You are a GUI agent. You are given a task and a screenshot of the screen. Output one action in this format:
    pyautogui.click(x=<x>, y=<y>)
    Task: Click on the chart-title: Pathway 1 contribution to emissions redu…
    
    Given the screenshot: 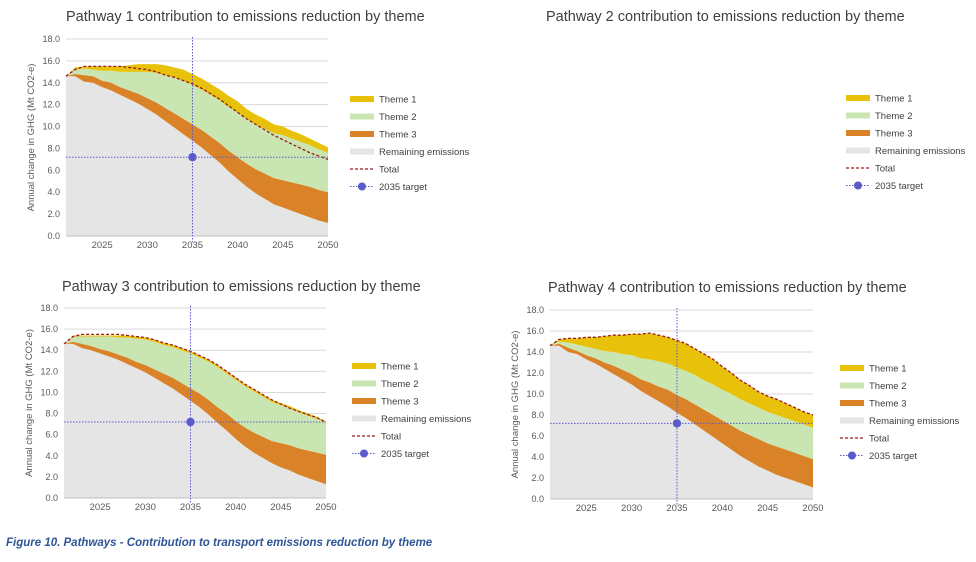 What is the action you would take?
    pyautogui.click(x=245, y=17)
    